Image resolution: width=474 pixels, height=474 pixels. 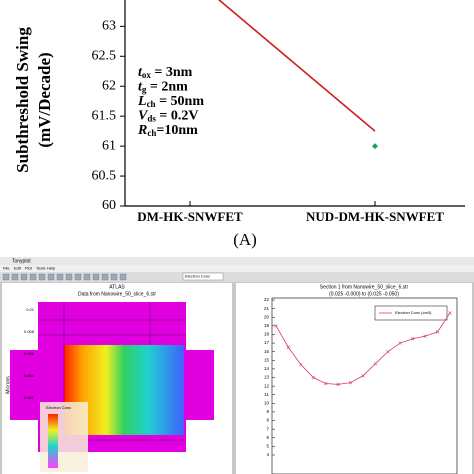 I want to click on right-title: Section 1 from Nanowire_50_slice_6.str, so click(x=364, y=287).